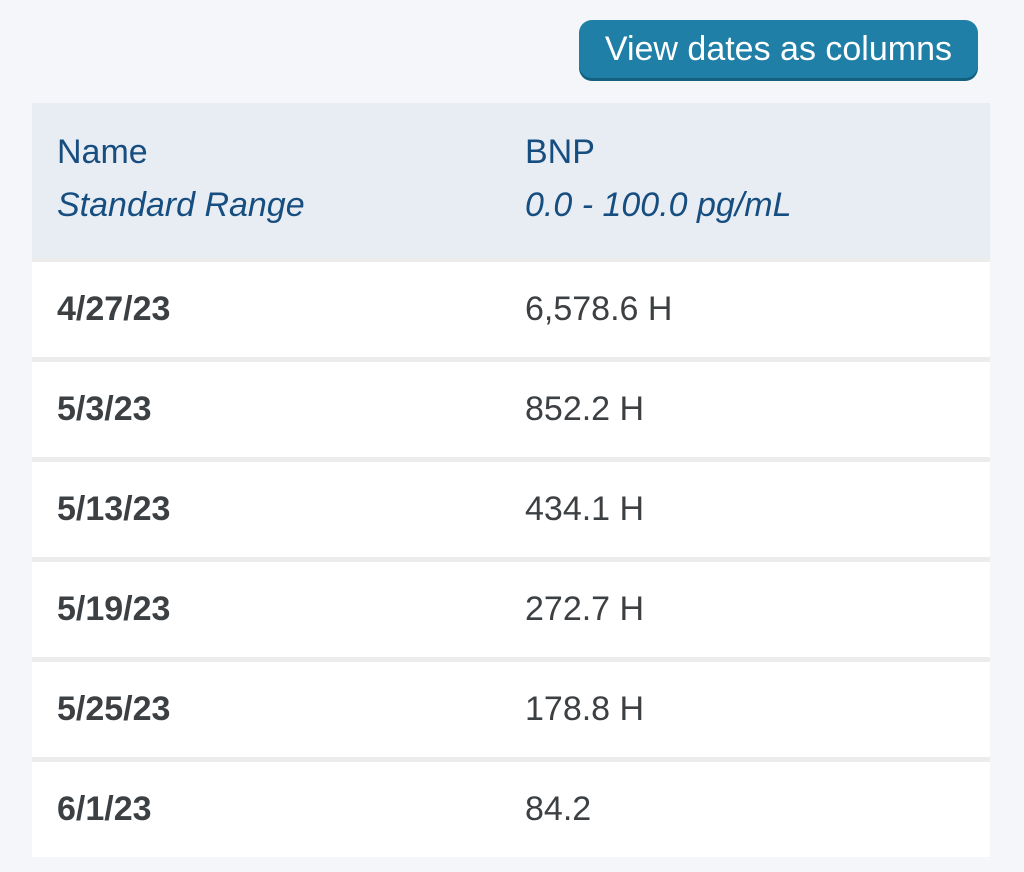 This screenshot has height=872, width=1024. I want to click on table-row: 5/13/23 434.1 H, so click(511, 509).